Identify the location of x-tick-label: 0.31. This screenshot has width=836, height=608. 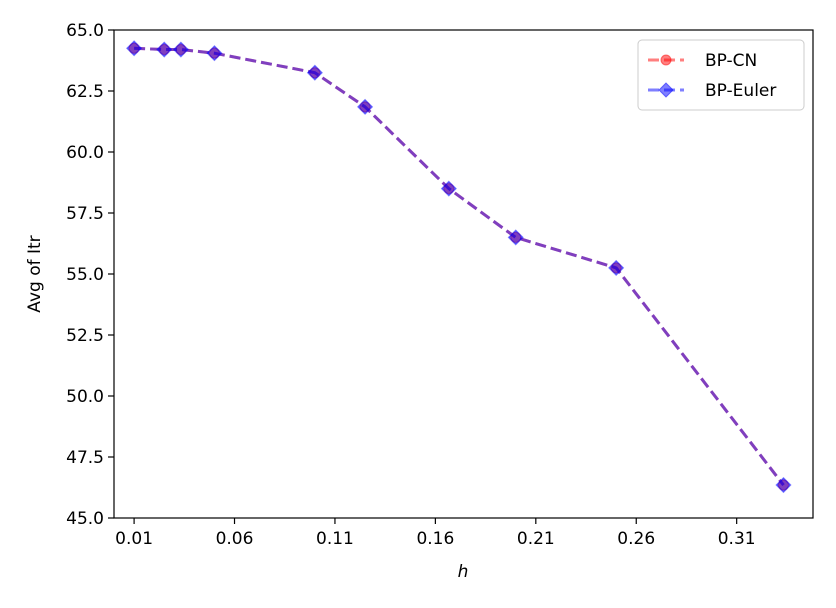
(737, 539).